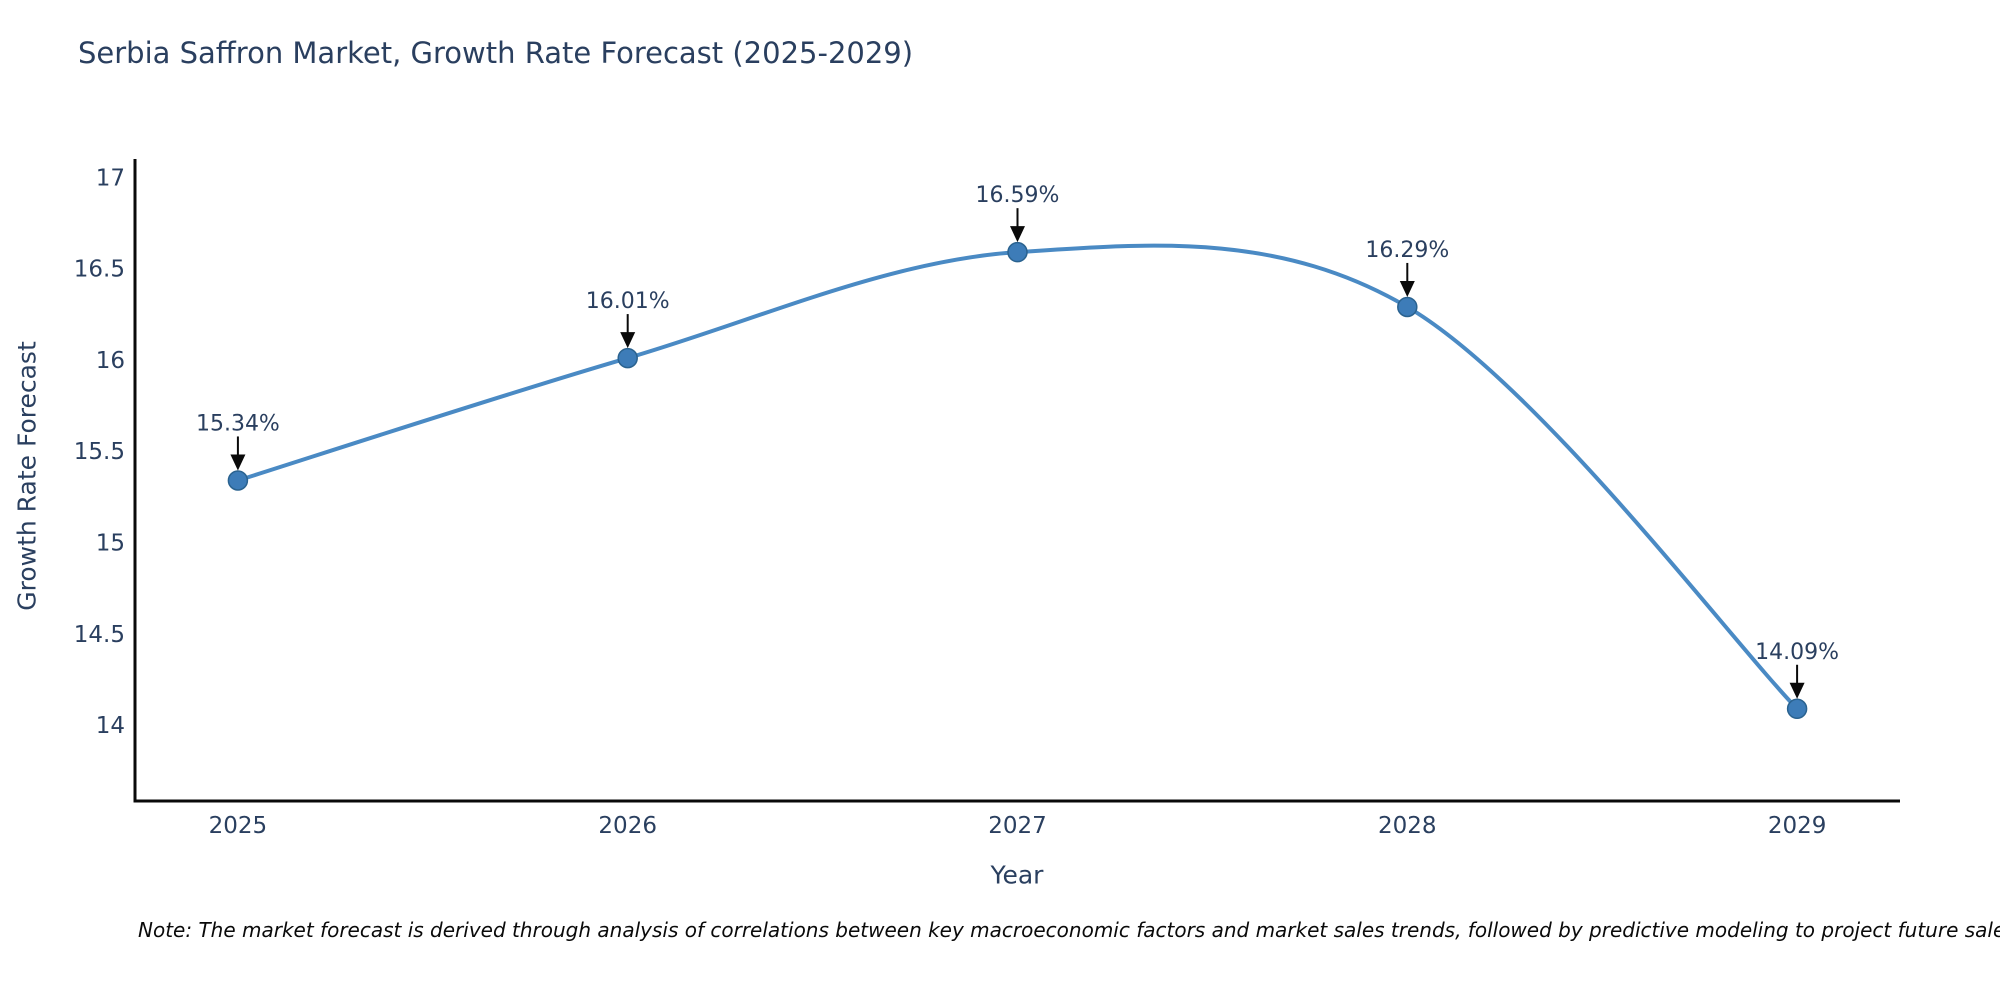  What do you see at coordinates (1407, 307) in the screenshot?
I see `data-point-2028` at bounding box center [1407, 307].